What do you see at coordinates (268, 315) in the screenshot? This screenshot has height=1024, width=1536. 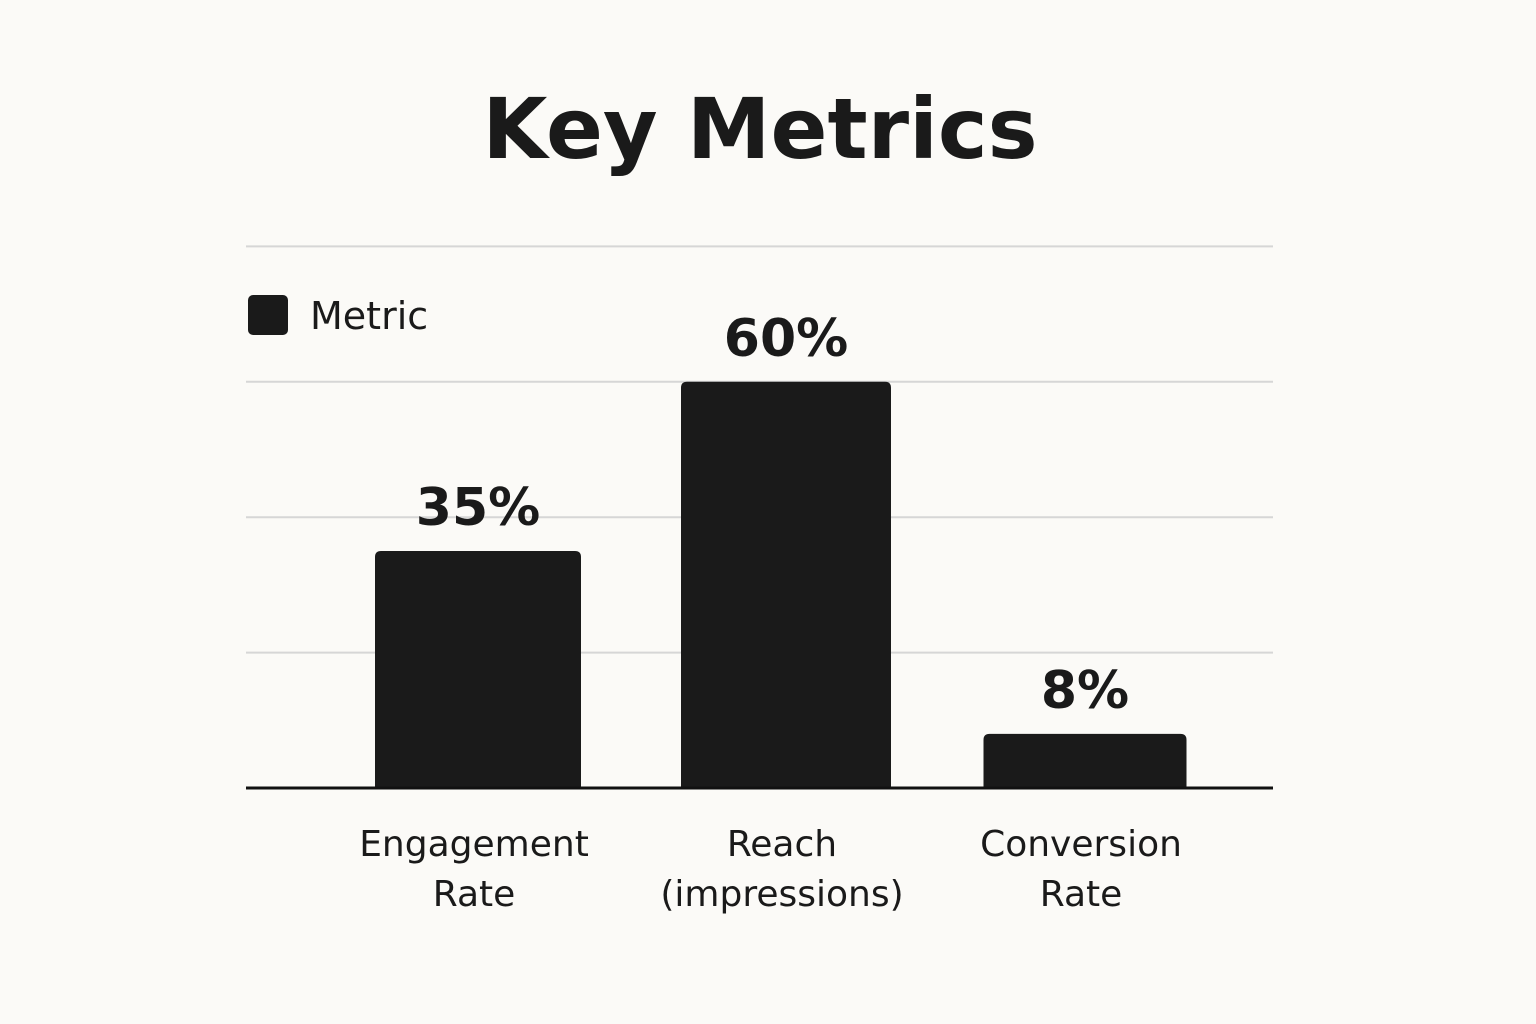 I see `legend-swatch` at bounding box center [268, 315].